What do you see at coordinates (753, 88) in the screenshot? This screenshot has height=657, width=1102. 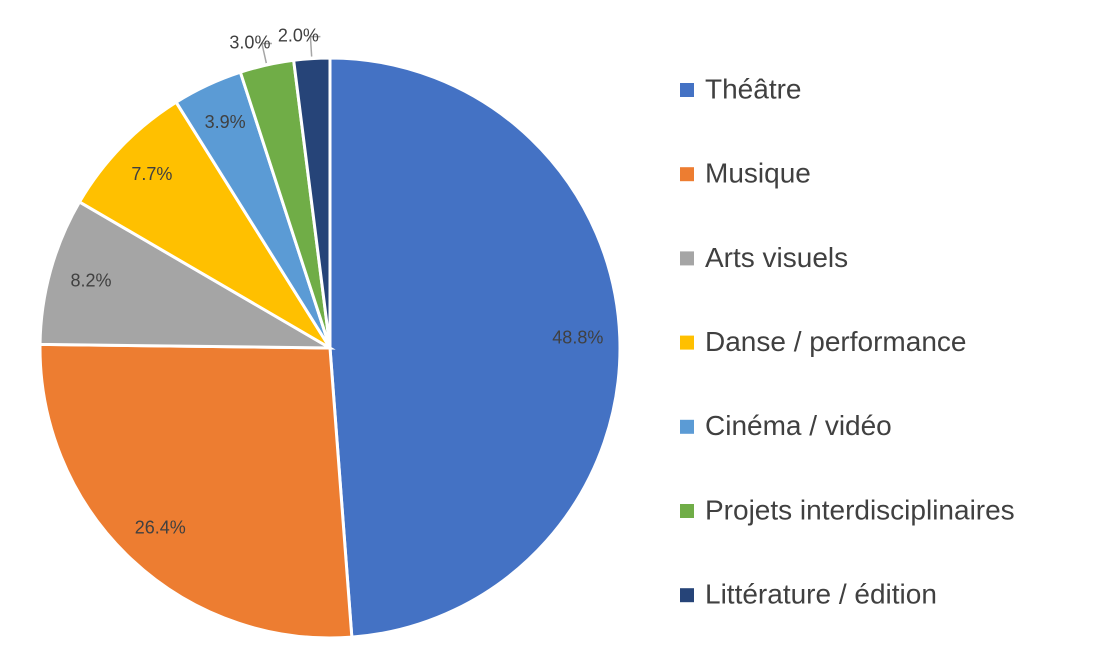 I see `legend-label: Théâtre` at bounding box center [753, 88].